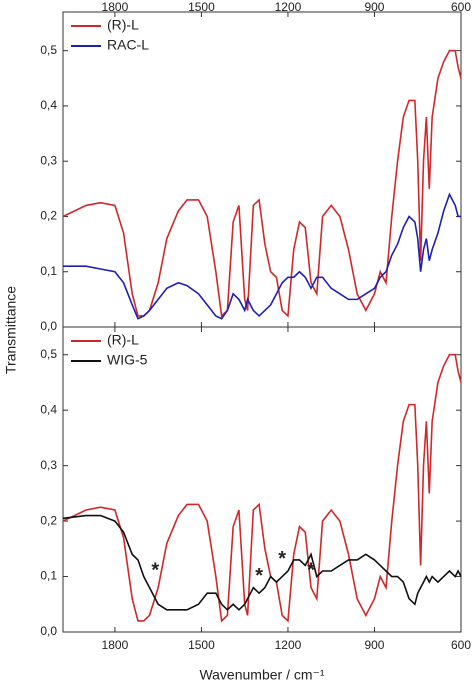 Image resolution: width=474 pixels, height=687 pixels. I want to click on x-axis-label: Wavenumber / cm⁻¹, so click(261, 675).